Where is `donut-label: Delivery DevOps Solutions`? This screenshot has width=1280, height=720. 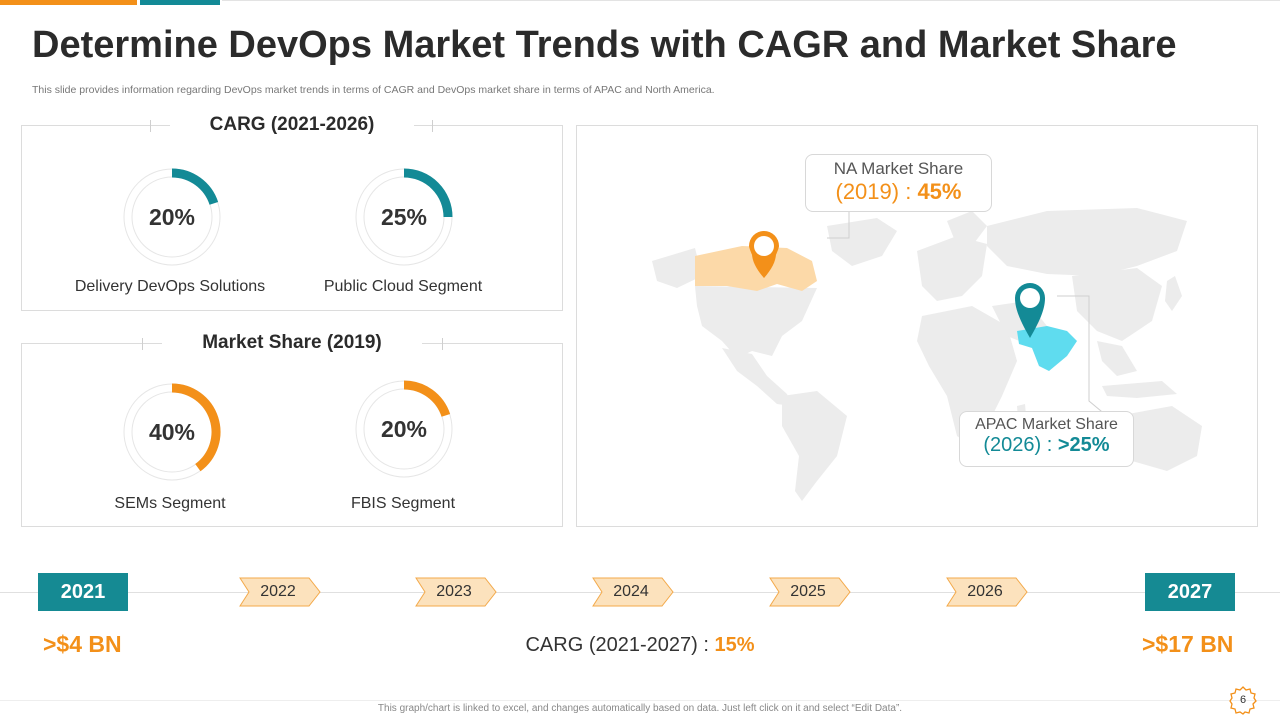 donut-label: Delivery DevOps Solutions is located at coordinates (170, 286).